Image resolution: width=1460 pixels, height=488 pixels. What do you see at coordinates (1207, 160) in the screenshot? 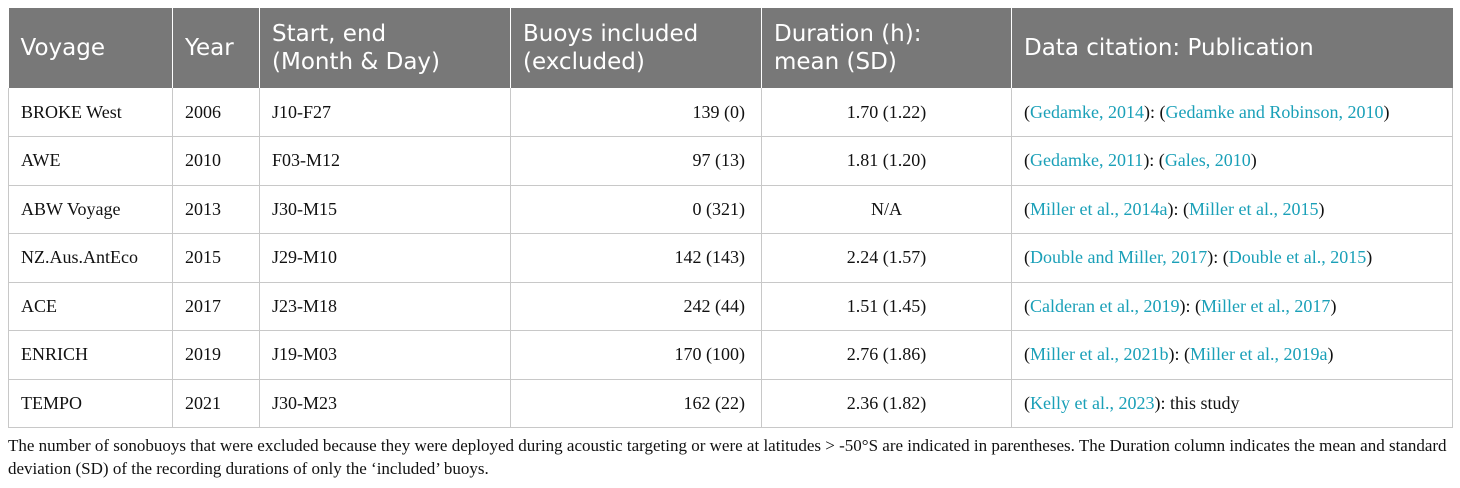
I see `citation-link: Gales, 2010` at bounding box center [1207, 160].